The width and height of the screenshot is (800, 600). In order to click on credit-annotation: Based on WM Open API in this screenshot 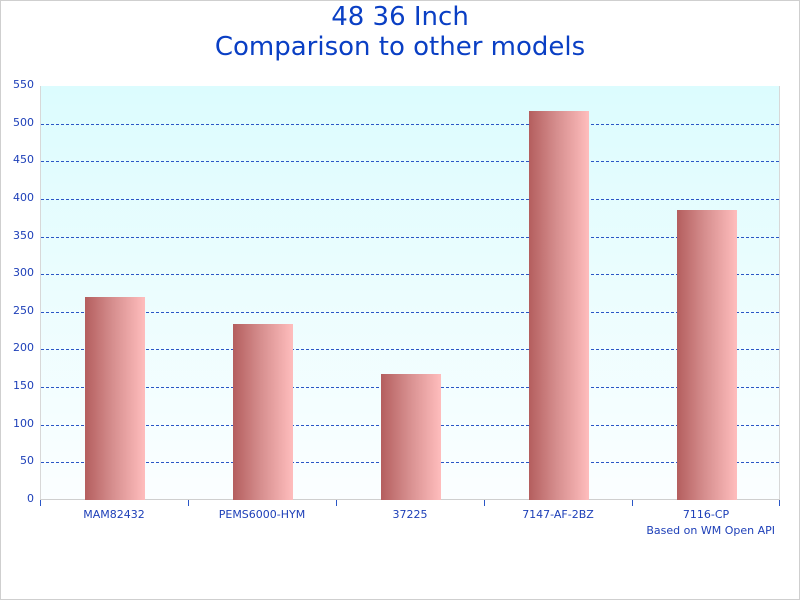, I will do `click(710, 530)`.